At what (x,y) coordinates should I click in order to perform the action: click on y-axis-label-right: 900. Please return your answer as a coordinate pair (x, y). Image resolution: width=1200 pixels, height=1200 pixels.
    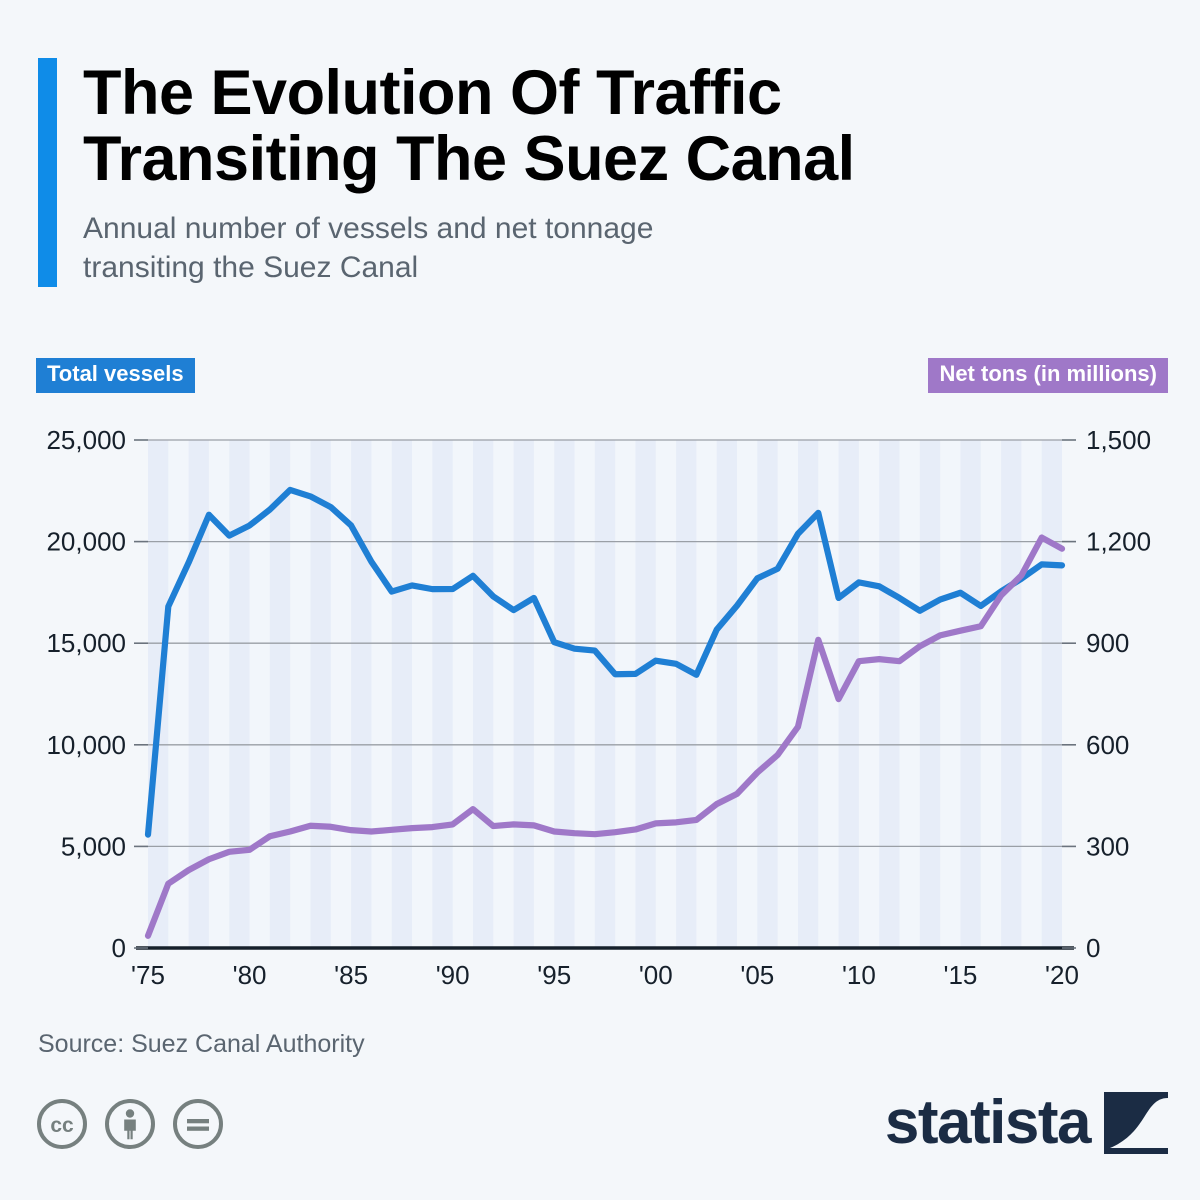
    Looking at the image, I should click on (1107, 643).